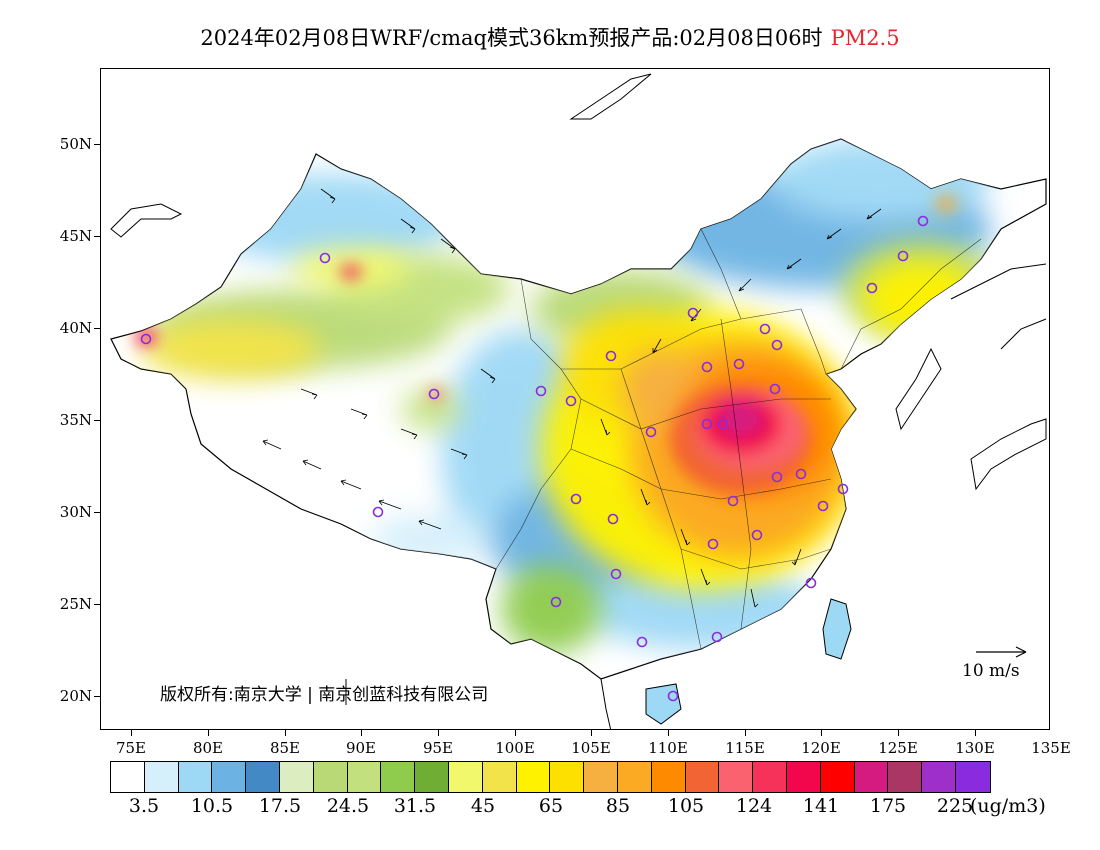  I want to click on lat-label-35n: 35N, so click(75, 420).